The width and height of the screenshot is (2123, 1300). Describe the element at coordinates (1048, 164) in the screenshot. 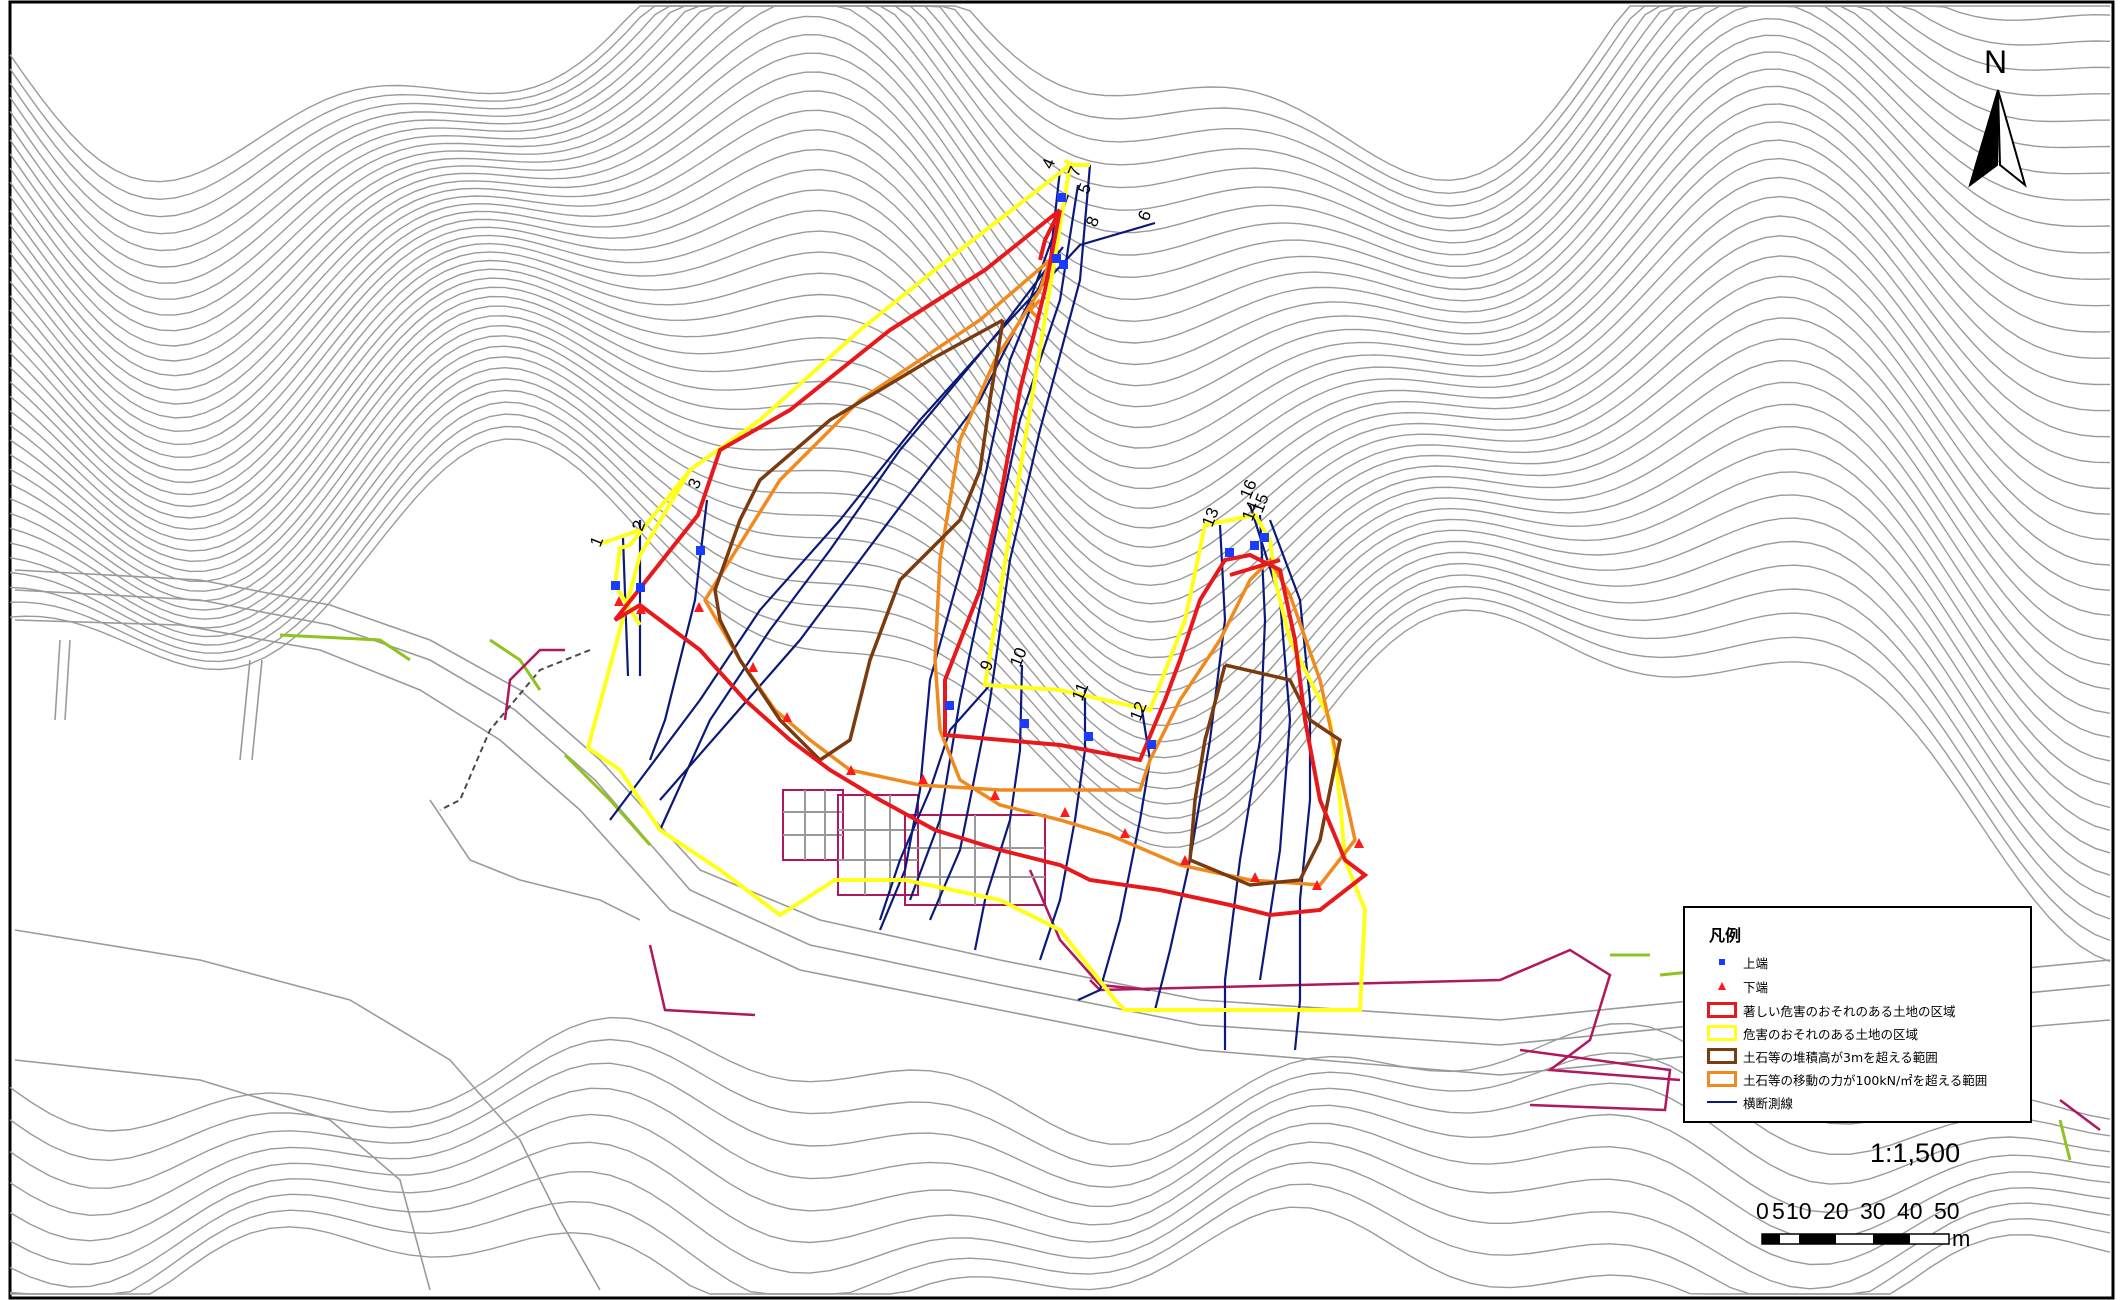

I see `section-label: 4` at that location.